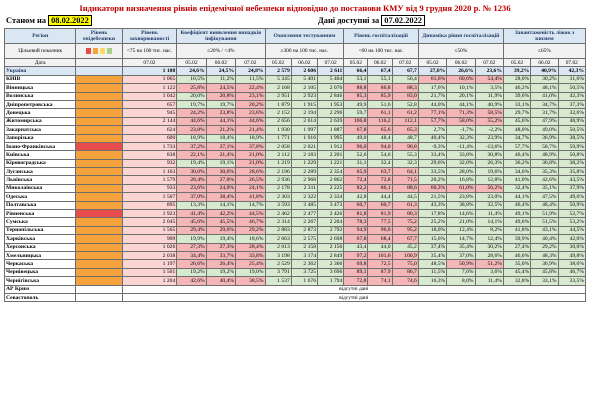 This screenshot has width=590, height=408. I want to click on oxygen-value: 43,5%, so click(572, 180).